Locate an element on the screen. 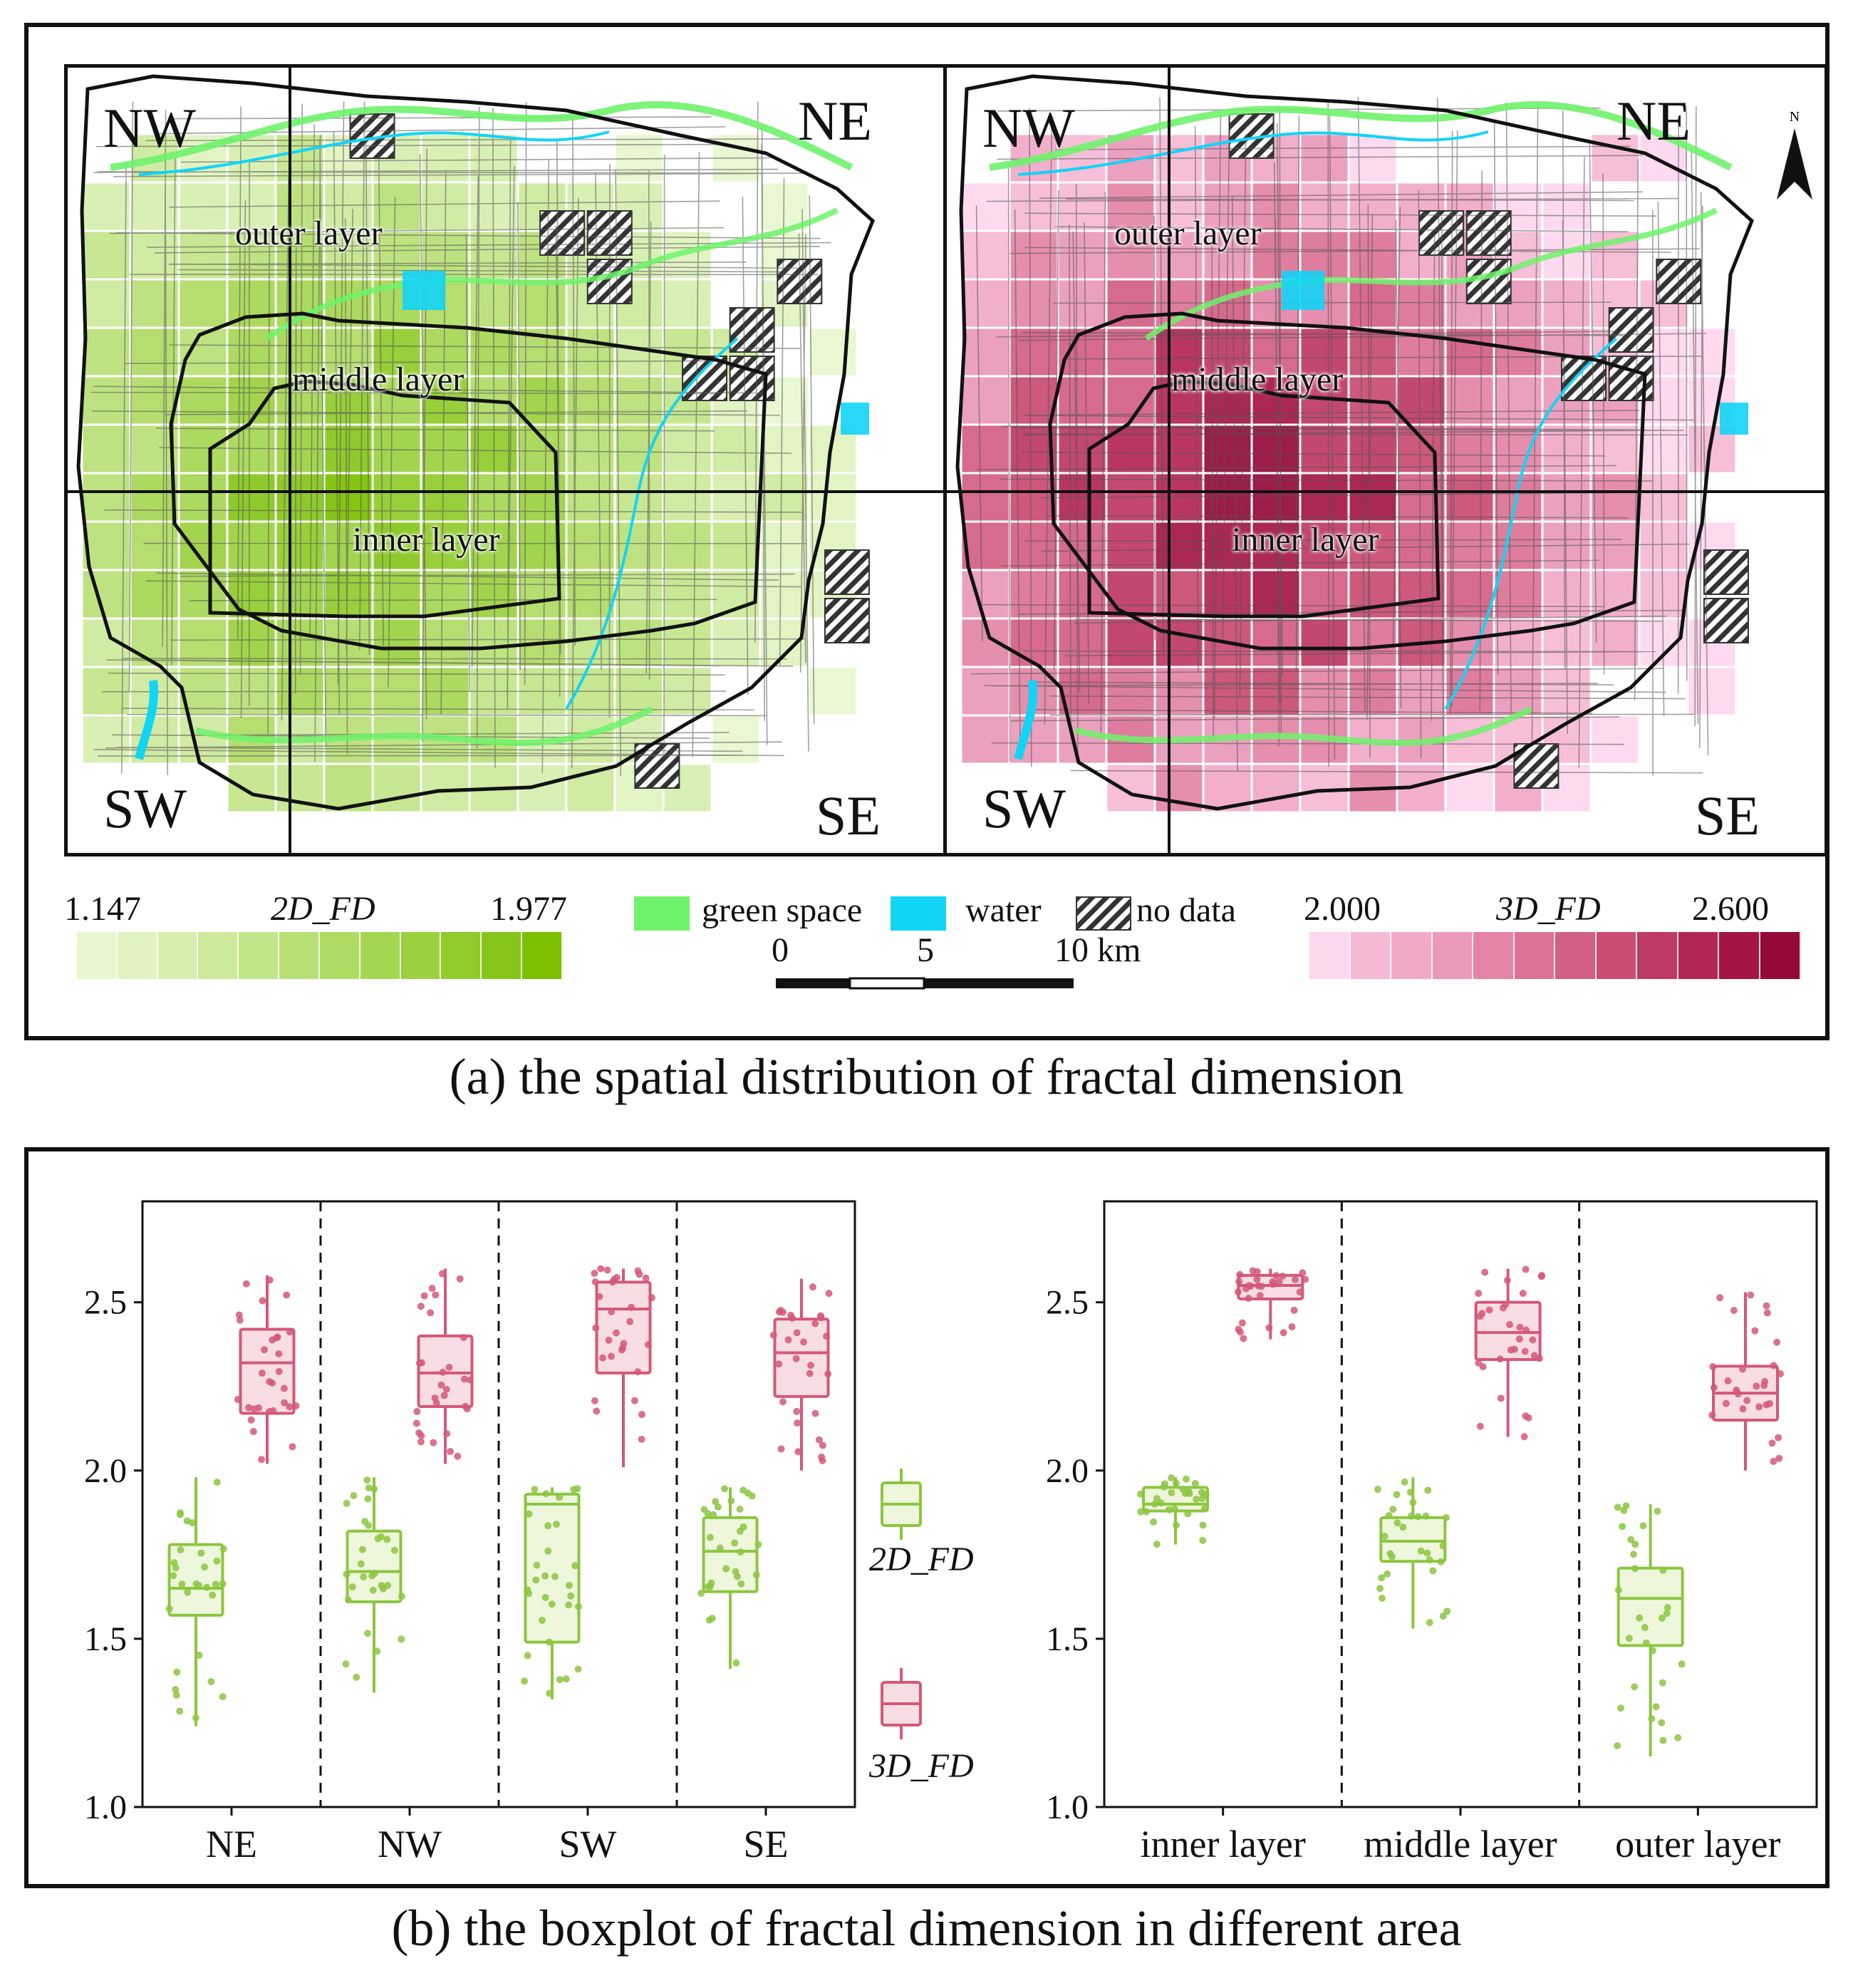 The image size is (1853, 1988). river-line is located at coordinates (1531, 523).